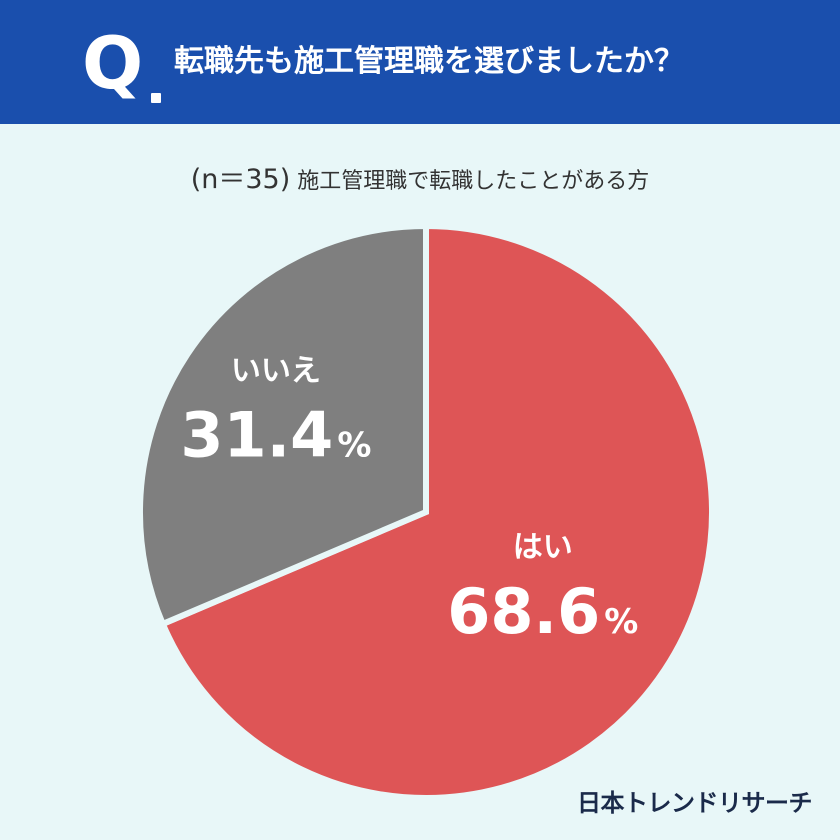  What do you see at coordinates (543, 547) in the screenshot?
I see `label-yes: はい` at bounding box center [543, 547].